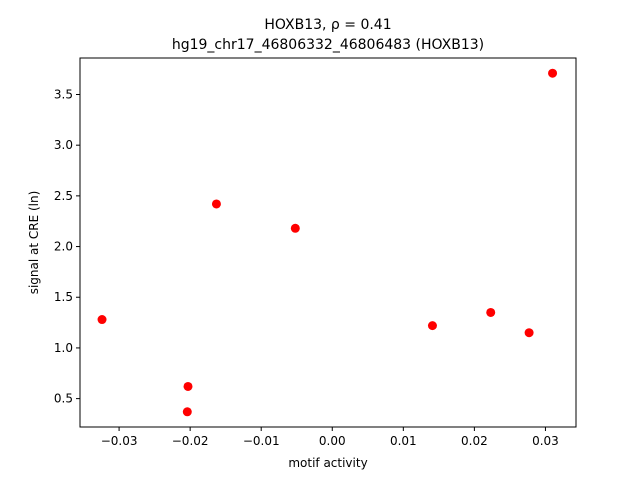 Image resolution: width=640 pixels, height=484 pixels. I want to click on y-tick-label: 1.5, so click(63, 297).